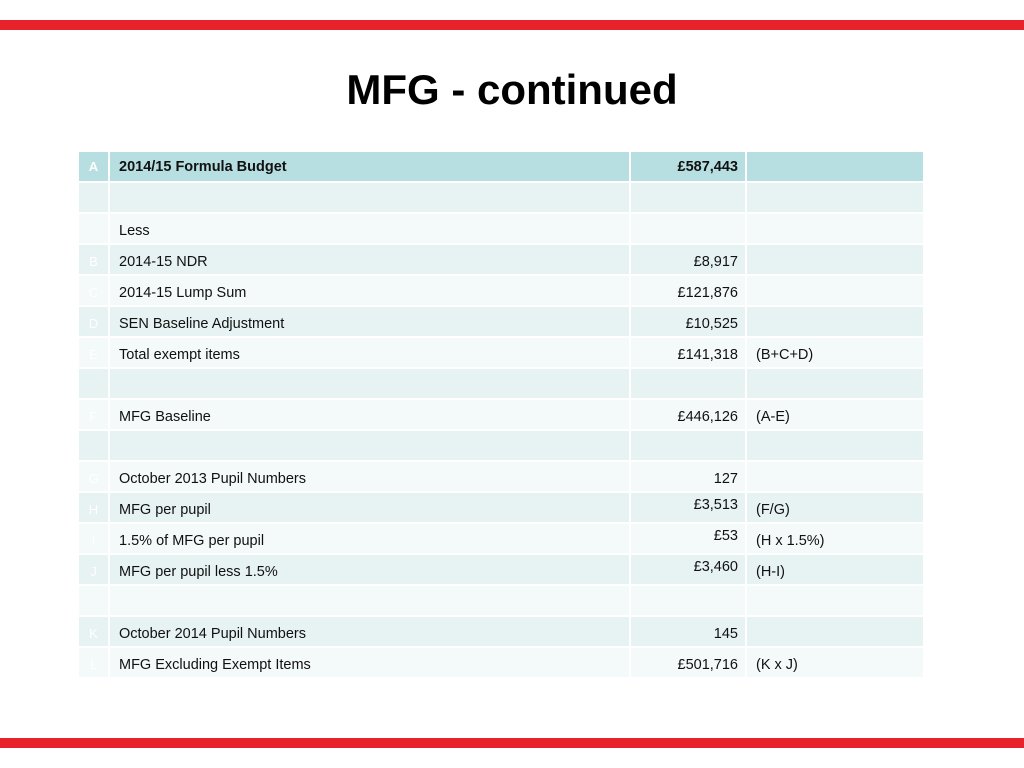 The width and height of the screenshot is (1024, 768). What do you see at coordinates (512, 89) in the screenshot?
I see `slide-title: MFG - continued` at bounding box center [512, 89].